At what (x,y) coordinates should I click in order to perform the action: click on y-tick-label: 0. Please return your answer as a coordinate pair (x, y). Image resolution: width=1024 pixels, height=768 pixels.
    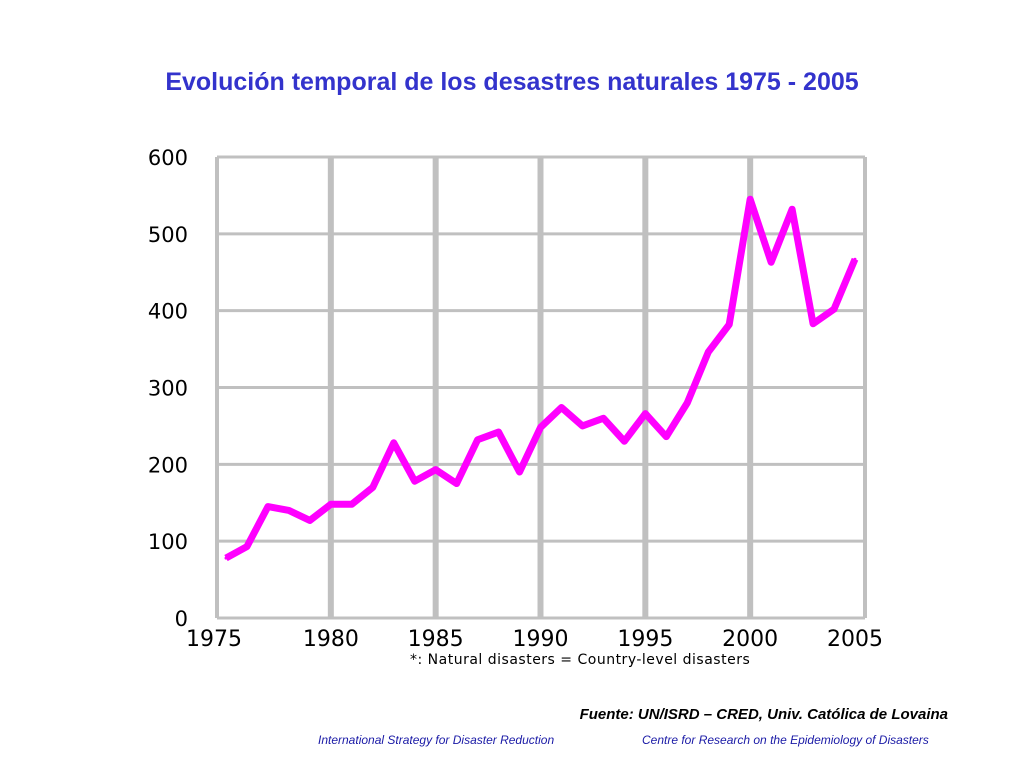
    Looking at the image, I should click on (181, 619).